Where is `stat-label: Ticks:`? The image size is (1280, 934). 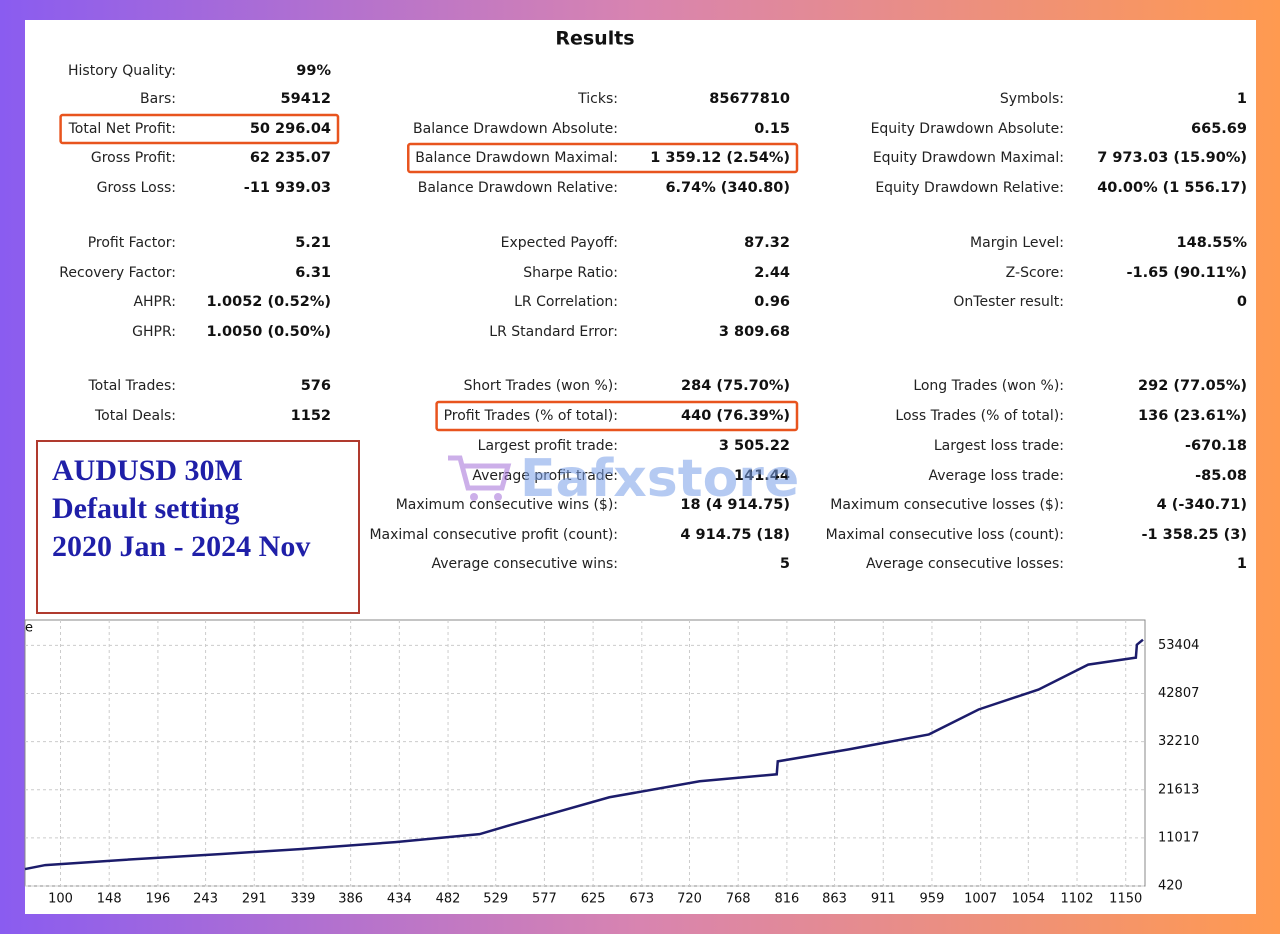 stat-label: Ticks: is located at coordinates (597, 99).